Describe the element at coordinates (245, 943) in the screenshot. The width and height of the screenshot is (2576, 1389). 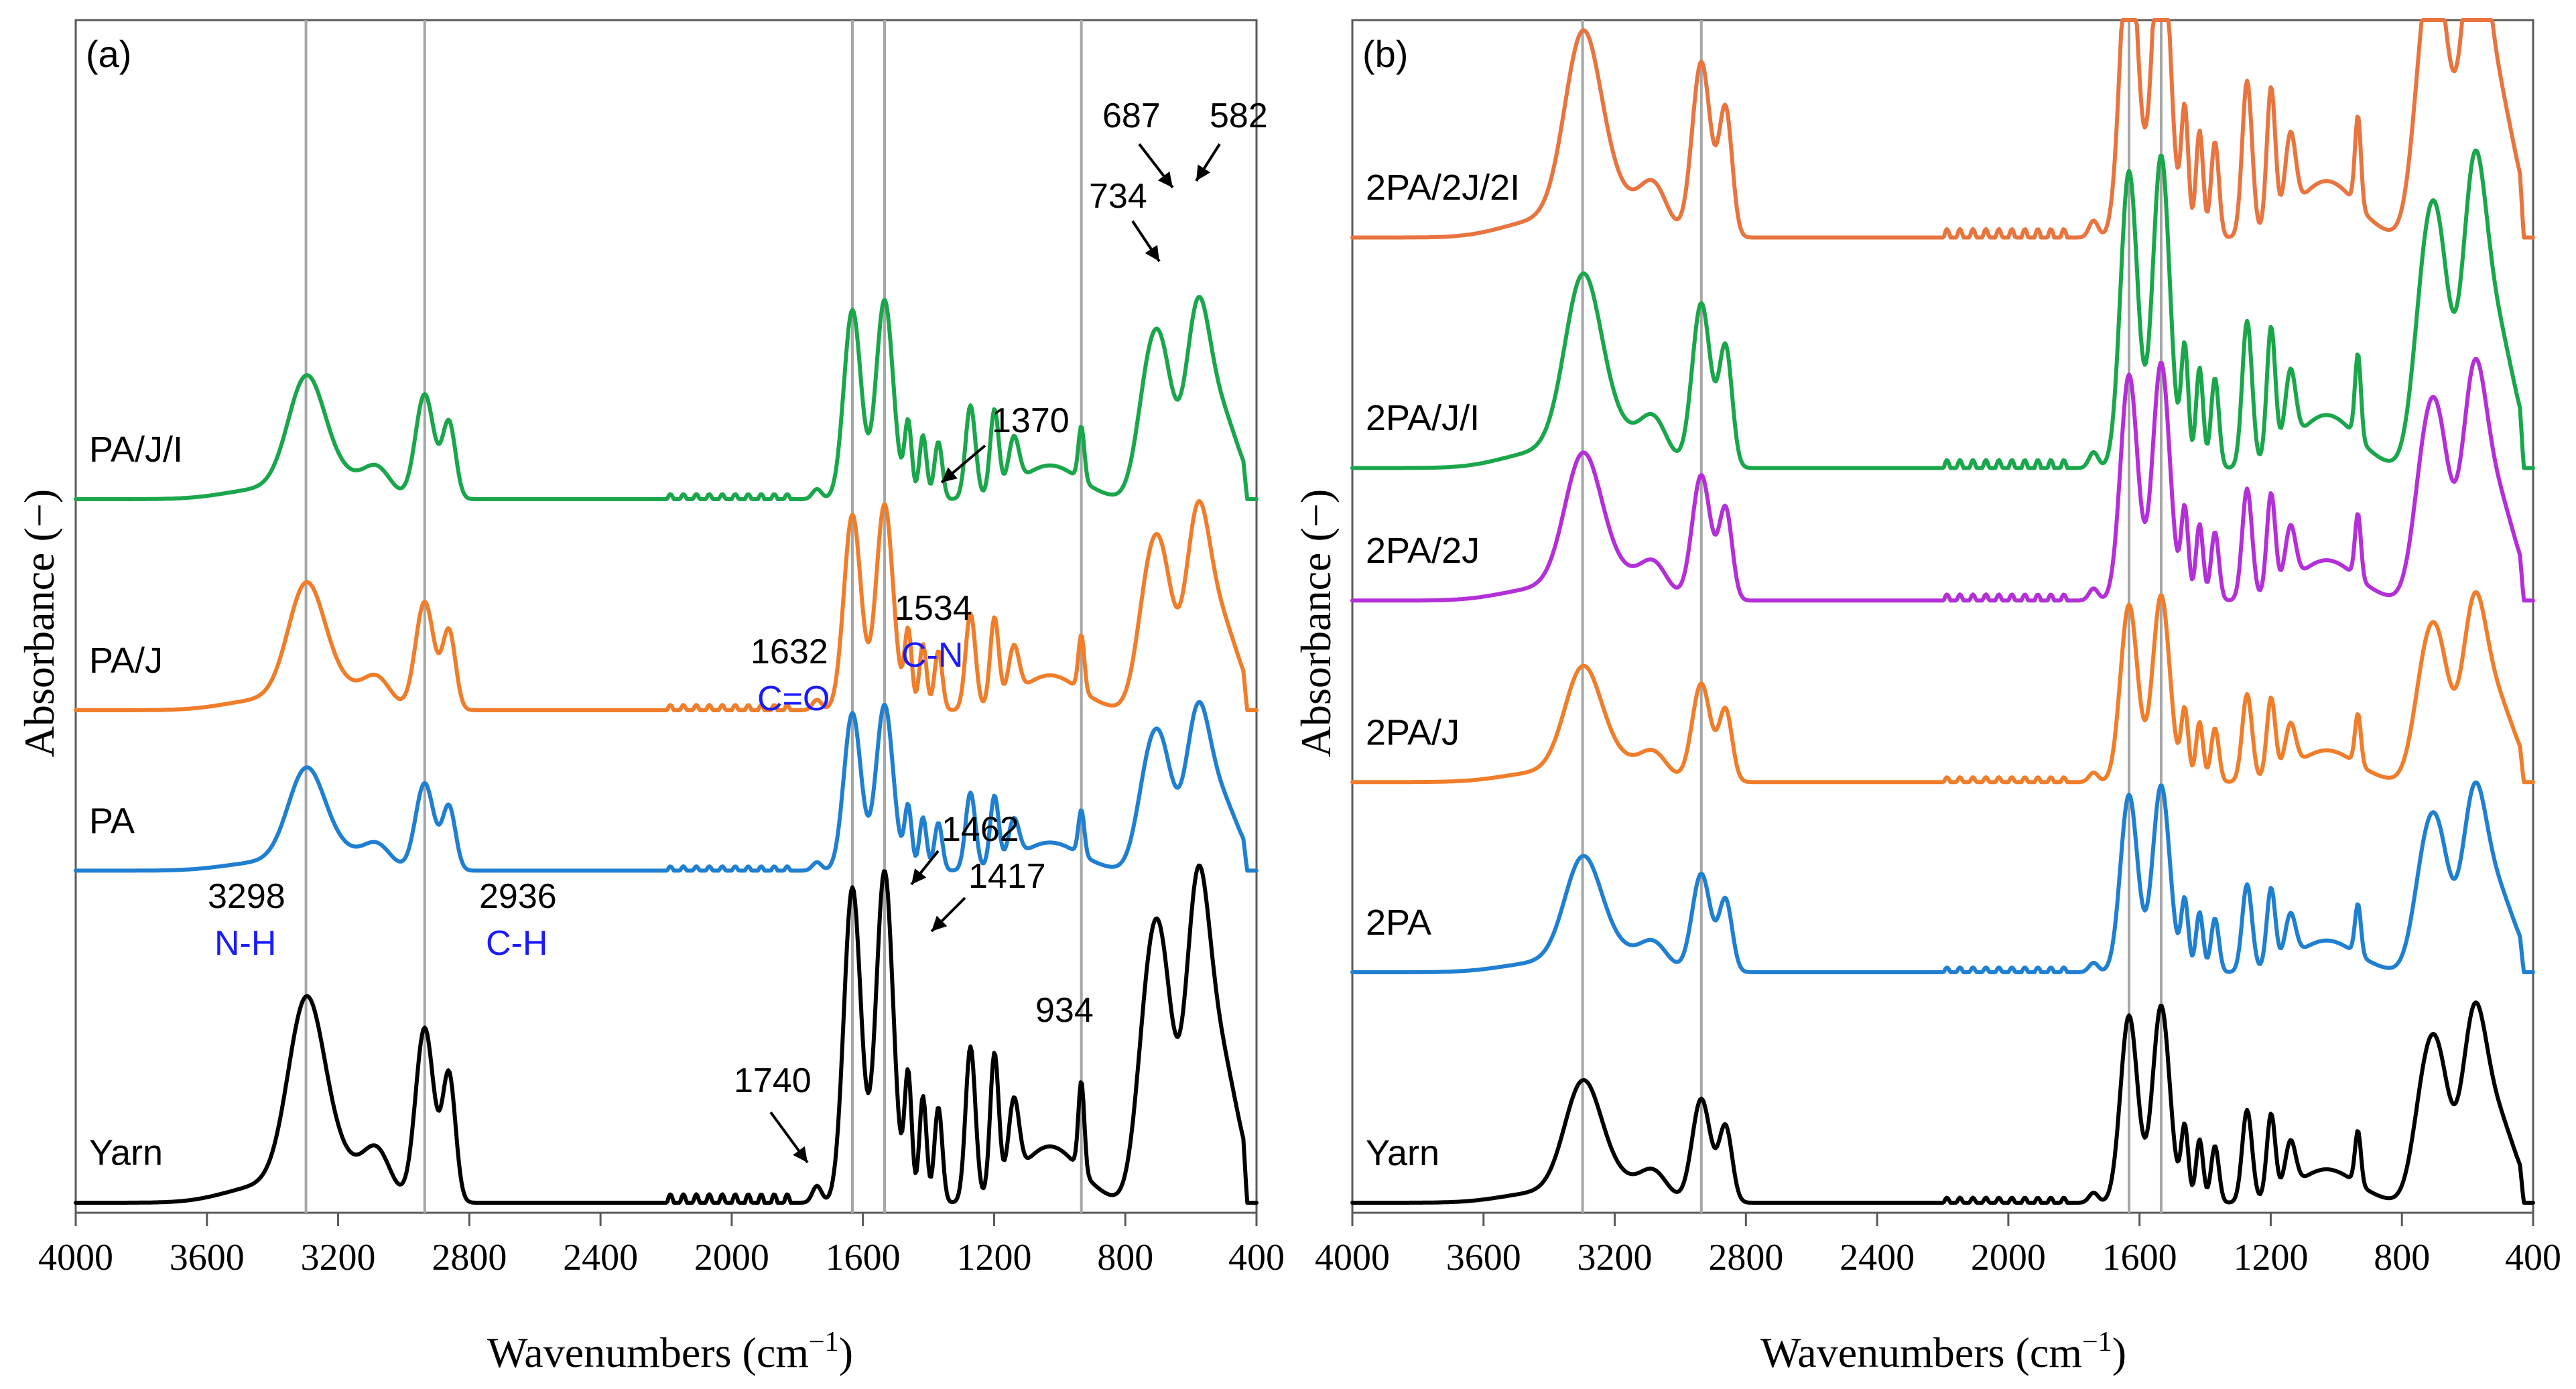
I see `annotation-bond-3298: N-H` at that location.